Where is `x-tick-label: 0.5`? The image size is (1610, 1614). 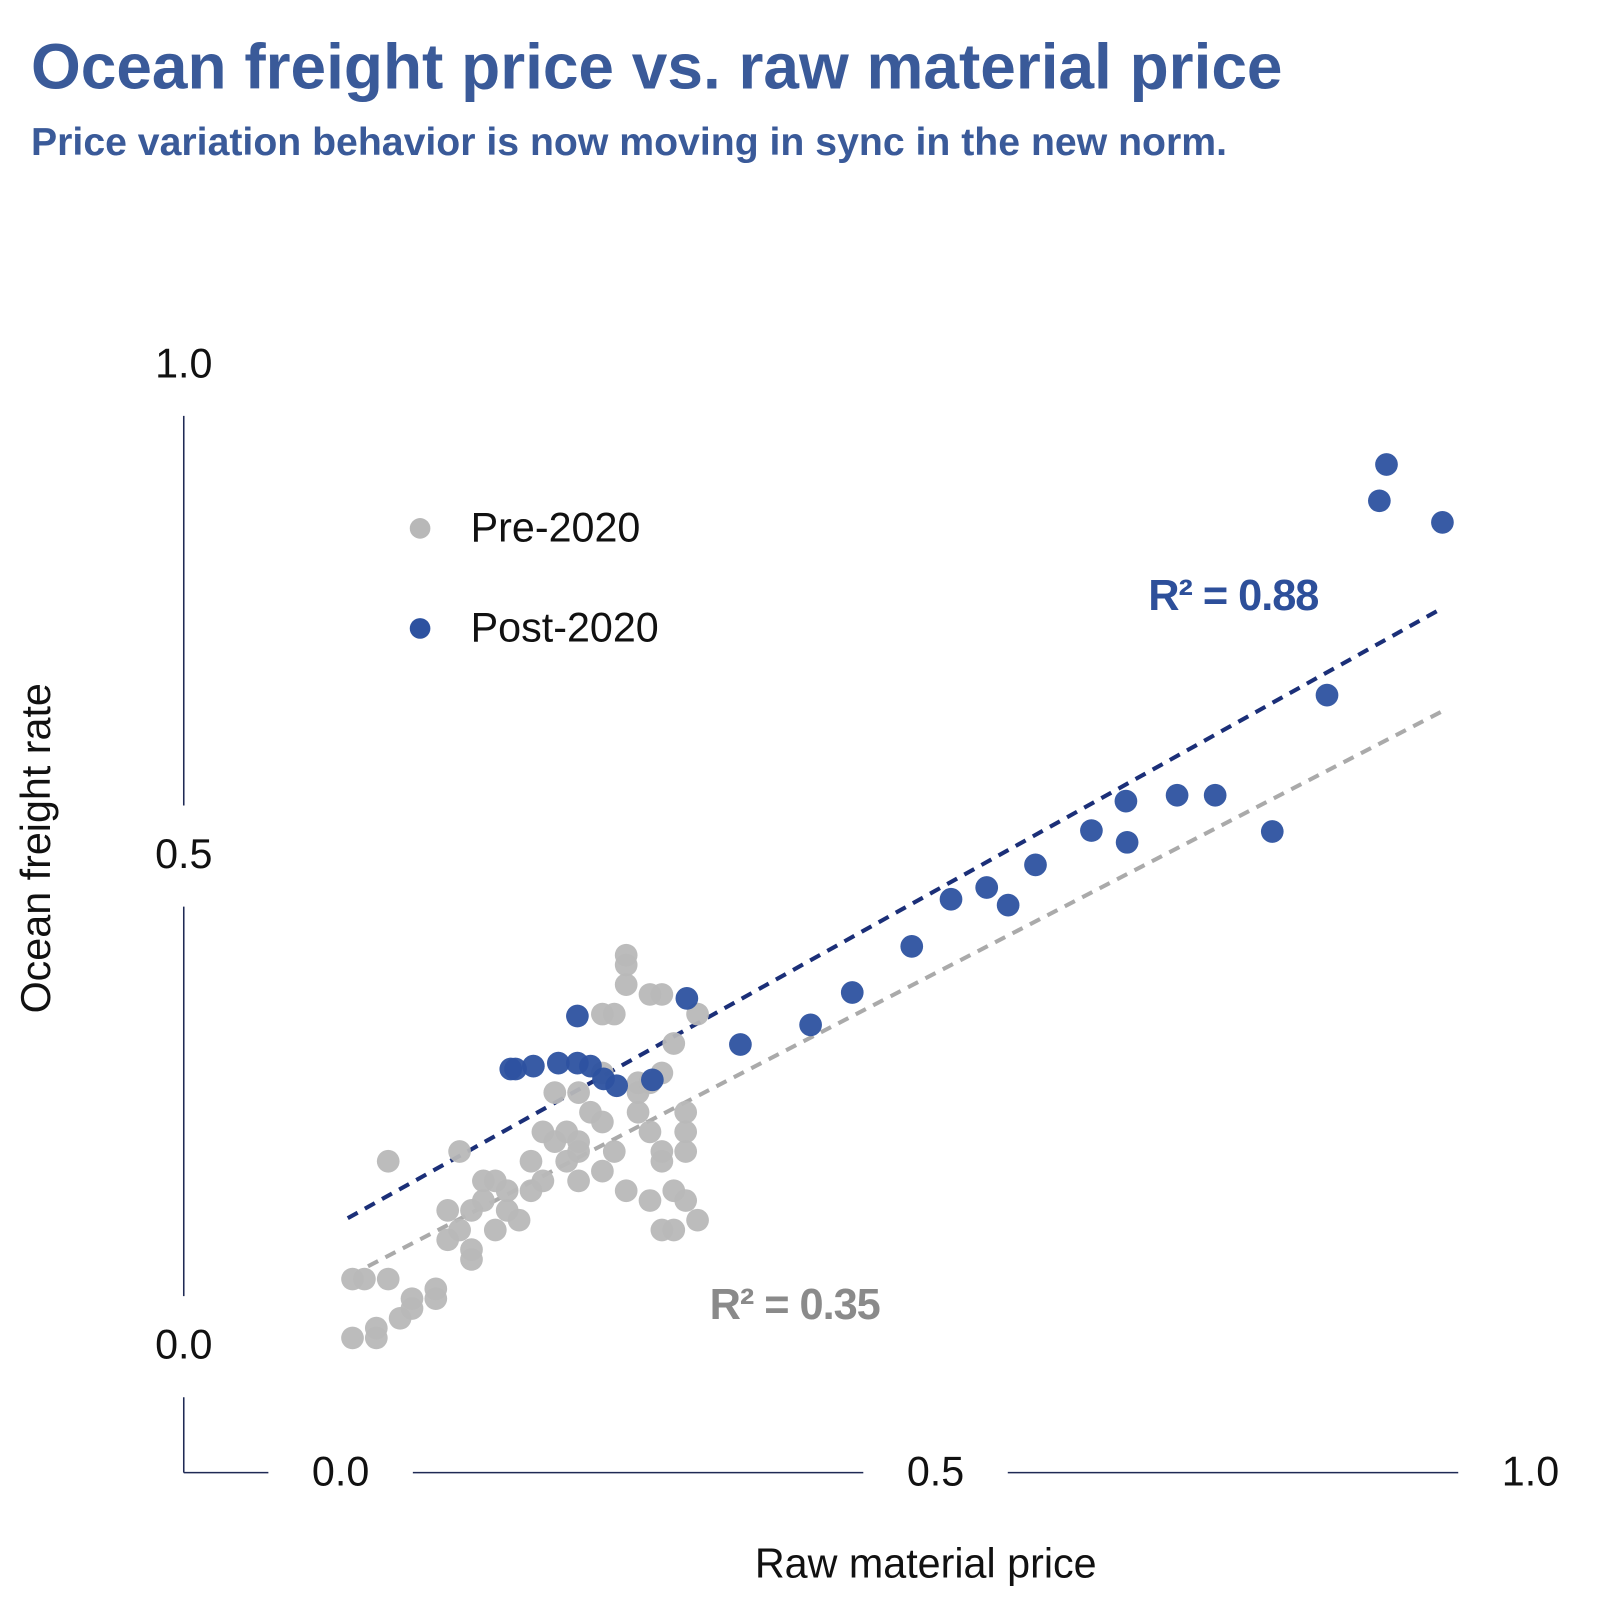 x-tick-label: 0.5 is located at coordinates (935, 1472).